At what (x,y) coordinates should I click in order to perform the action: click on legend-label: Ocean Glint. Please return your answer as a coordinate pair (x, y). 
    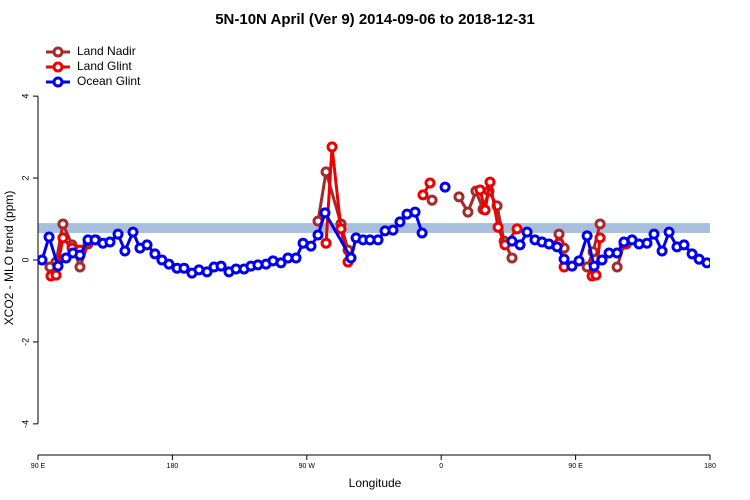
    Looking at the image, I should click on (109, 81).